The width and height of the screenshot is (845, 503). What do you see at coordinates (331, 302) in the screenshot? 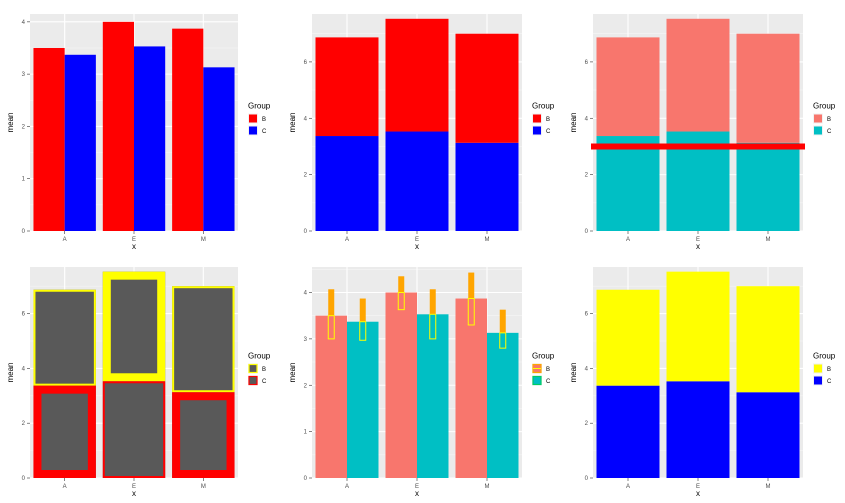
I see `error-bar-upper-B-A` at bounding box center [331, 302].